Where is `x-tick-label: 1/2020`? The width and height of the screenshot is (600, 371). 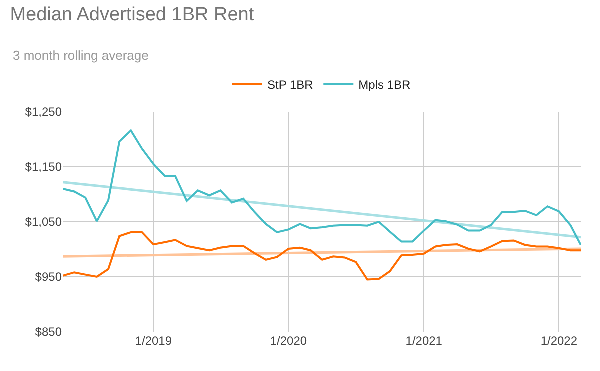
x-tick-label: 1/2020 is located at coordinates (289, 341).